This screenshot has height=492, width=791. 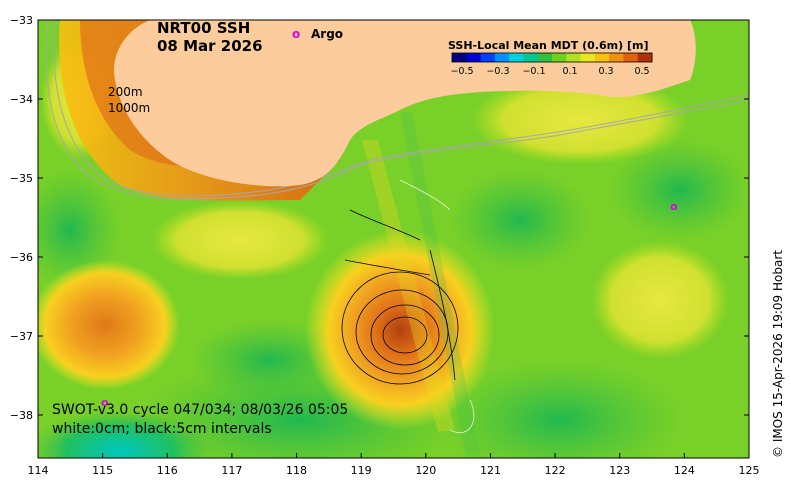 I want to click on colorbar-frame, so click(x=552, y=57).